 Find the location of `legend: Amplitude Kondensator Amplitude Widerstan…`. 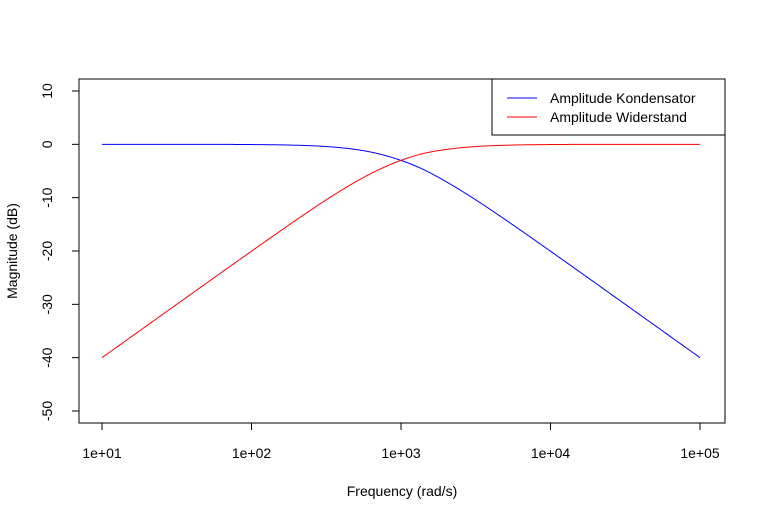

legend: Amplitude Kondensator Amplitude Widerstan… is located at coordinates (608, 107).